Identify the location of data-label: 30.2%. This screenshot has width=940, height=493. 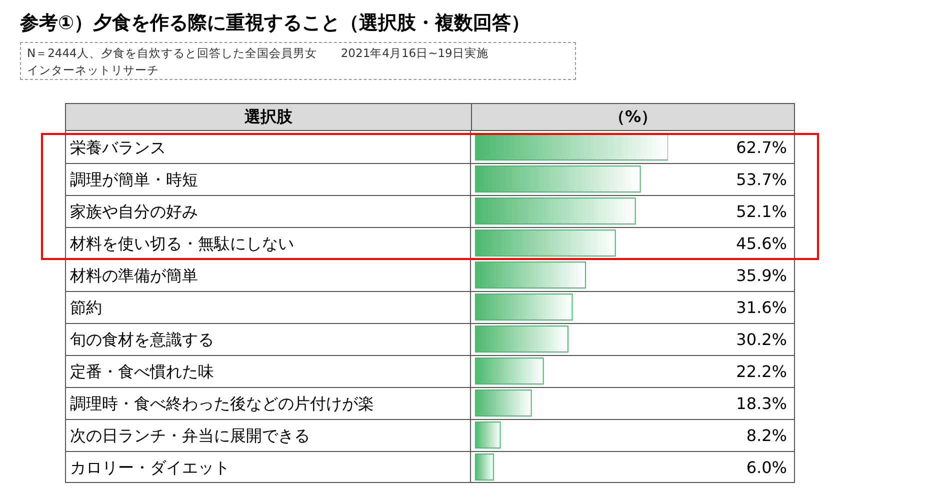
(761, 339).